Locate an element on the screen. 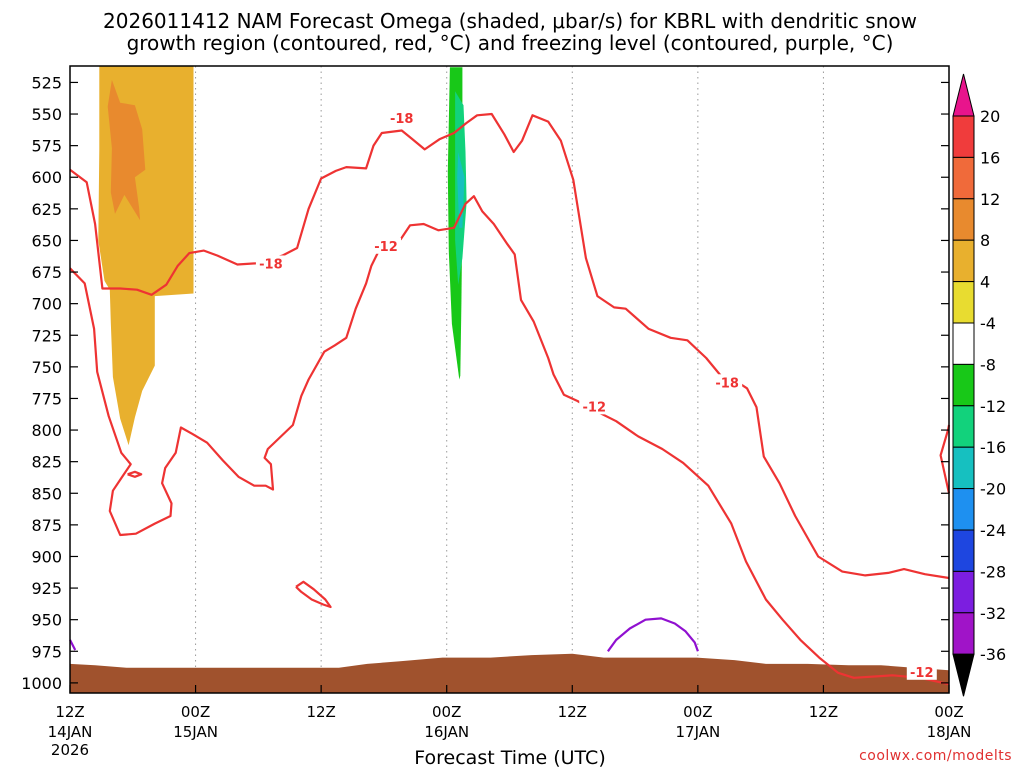  contour-label-3: -18 is located at coordinates (727, 383).